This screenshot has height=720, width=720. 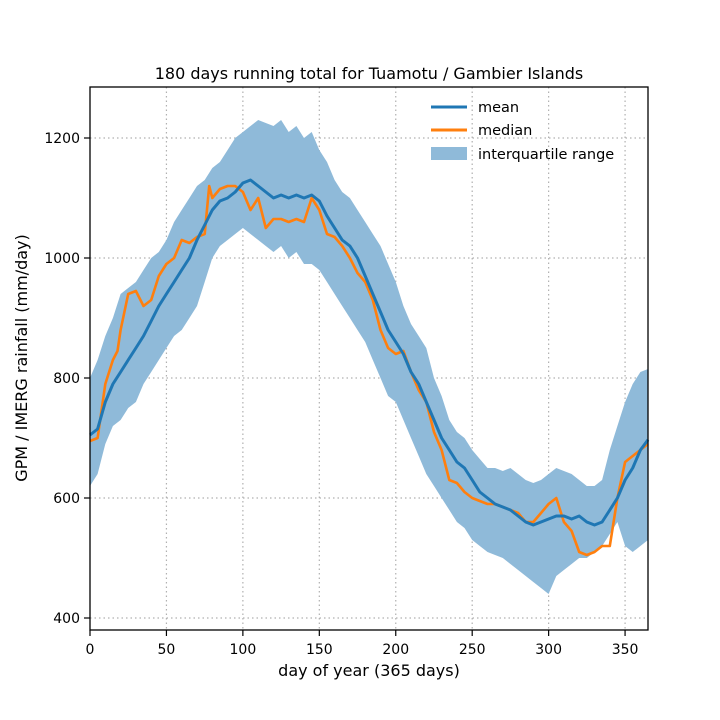 I want to click on legend-iqr-swatch, so click(x=449, y=153).